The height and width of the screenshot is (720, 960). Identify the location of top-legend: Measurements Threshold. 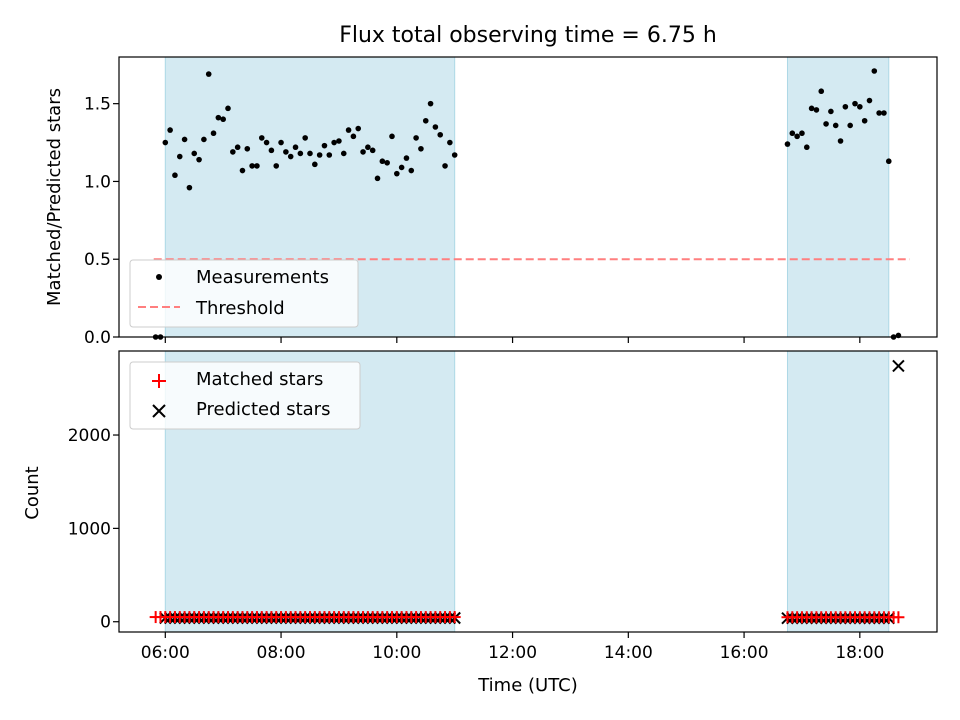
(244, 293).